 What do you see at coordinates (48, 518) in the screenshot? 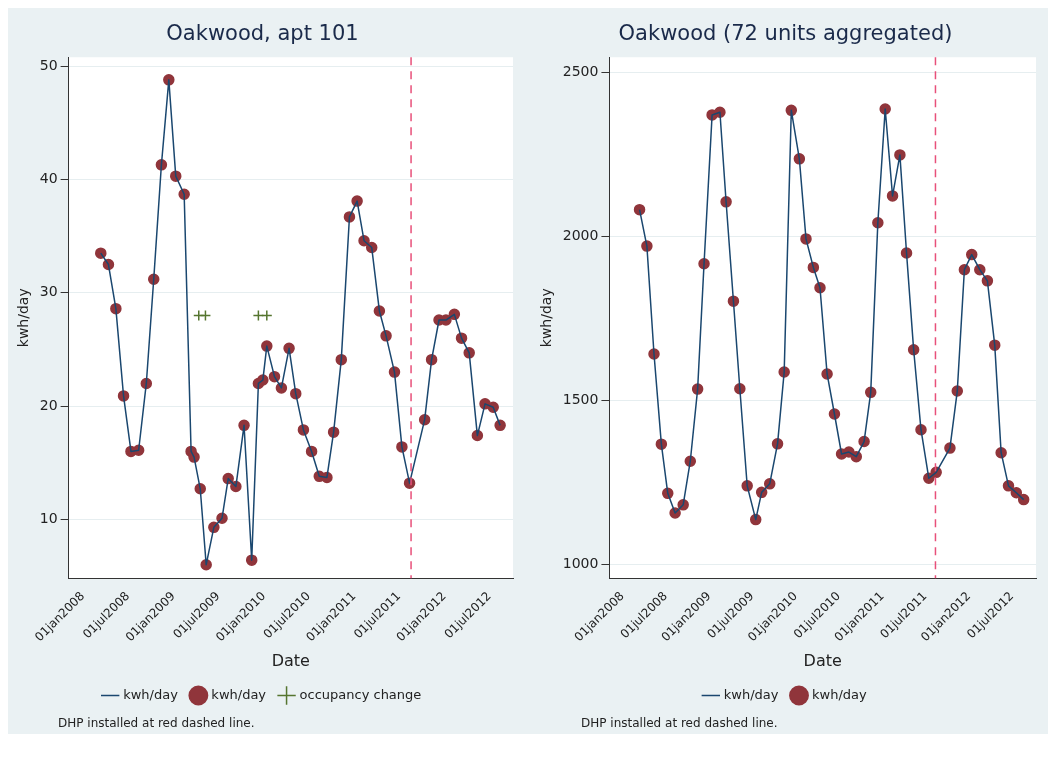
I see `y-tick-label: 10` at bounding box center [48, 518].